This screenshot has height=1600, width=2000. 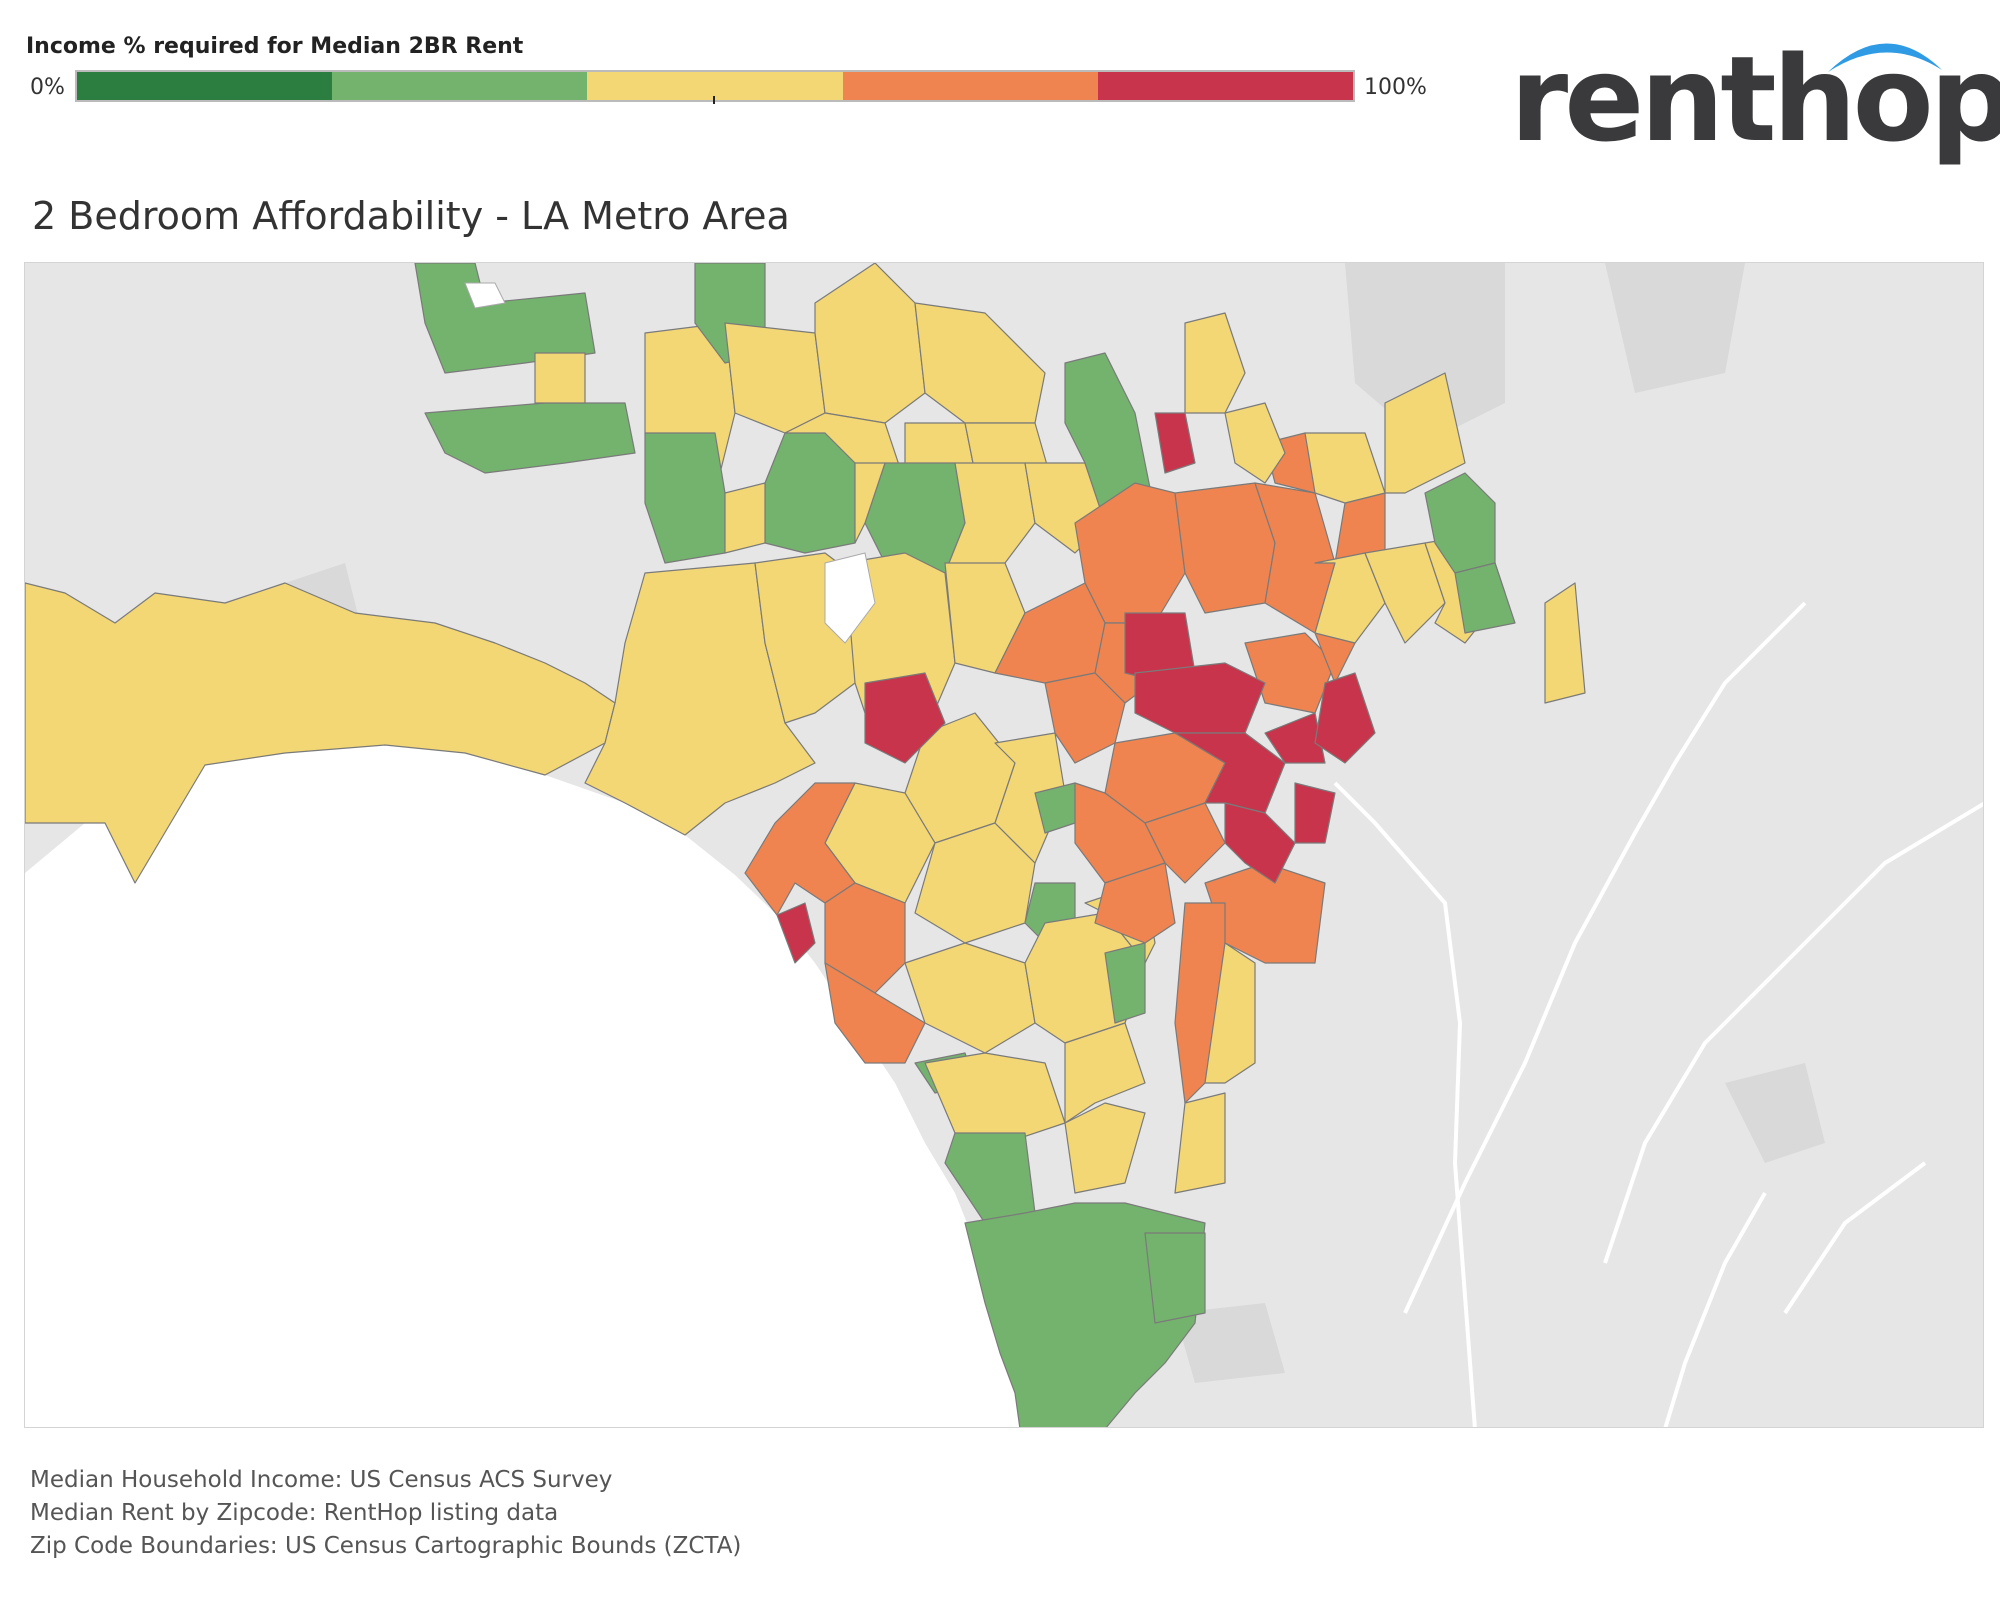 I want to click on map-title: 2 Bedroom Affordability - LA Metro Area, so click(x=411, y=216).